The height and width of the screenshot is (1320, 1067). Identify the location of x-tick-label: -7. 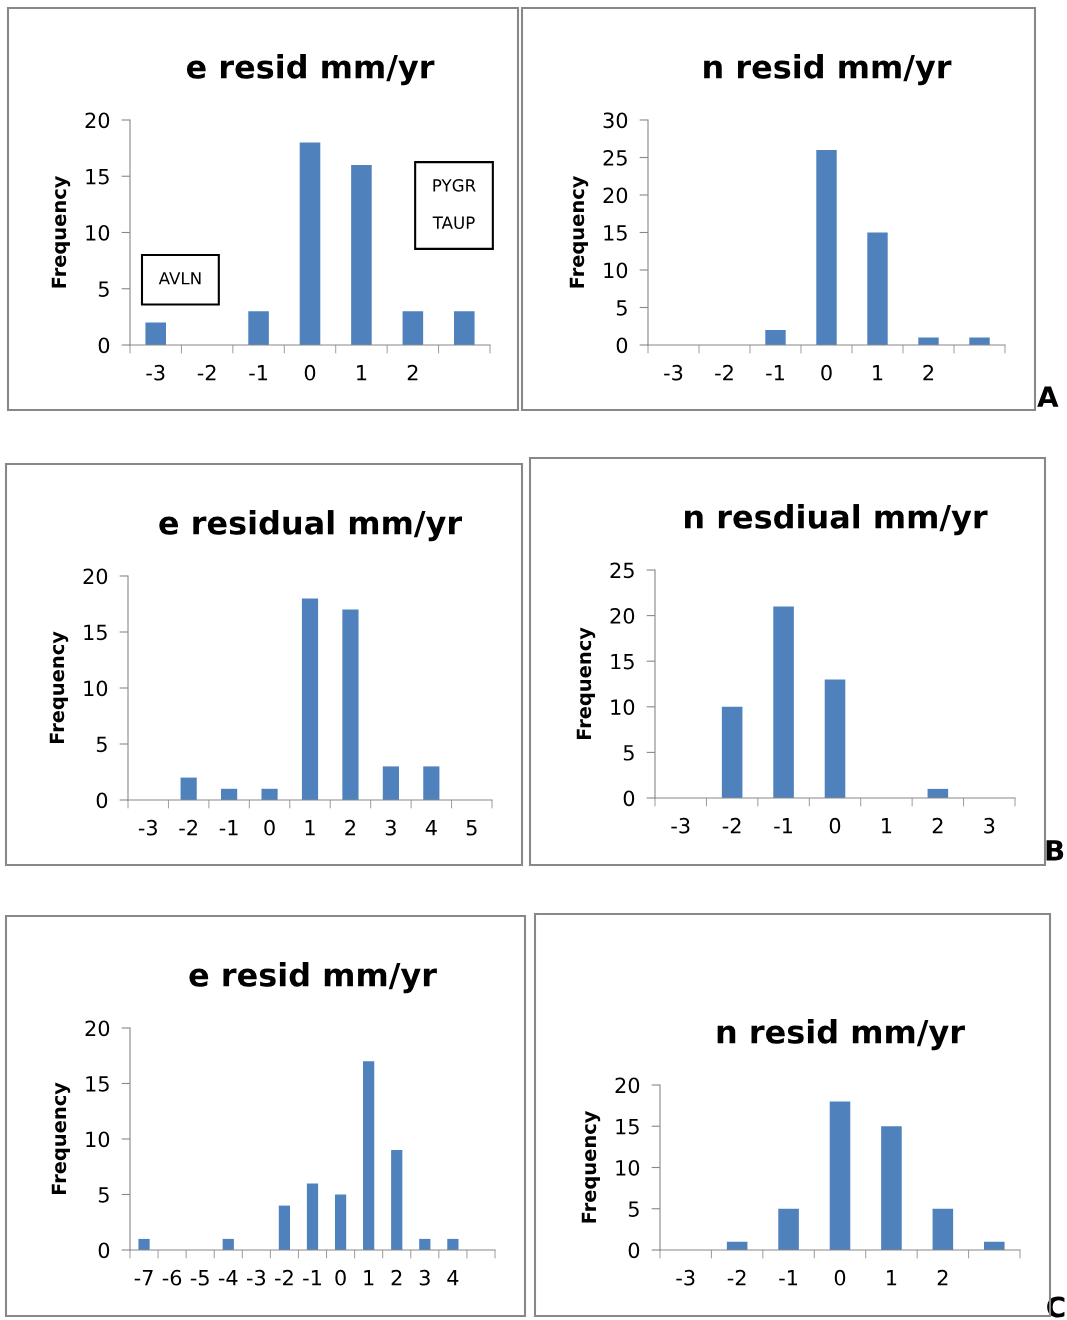
(143, 1278).